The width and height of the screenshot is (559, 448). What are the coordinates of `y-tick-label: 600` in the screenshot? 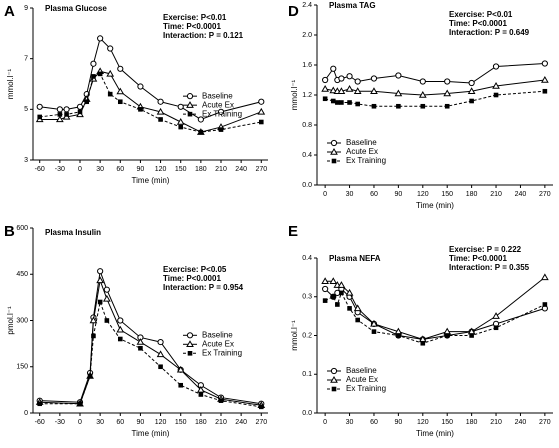 It's located at (22, 228).